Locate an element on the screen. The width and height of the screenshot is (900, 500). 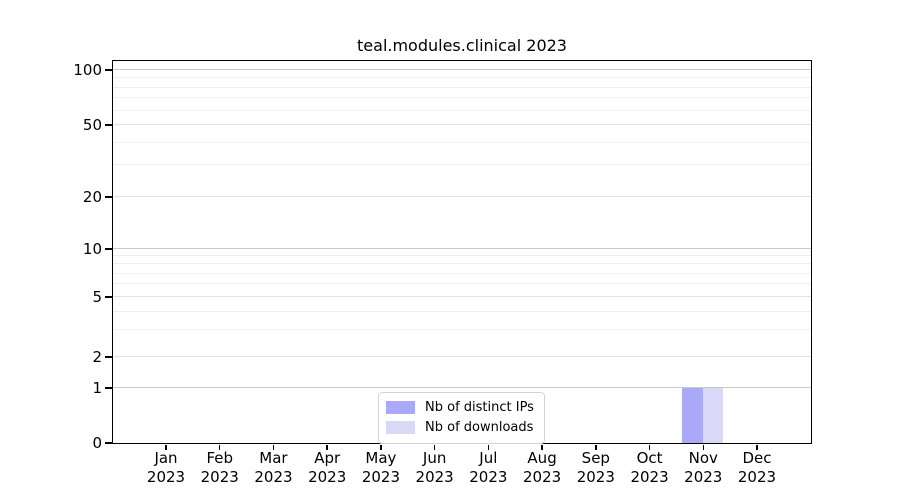
legend-label-downloads: Nb of downloads is located at coordinates (479, 427).